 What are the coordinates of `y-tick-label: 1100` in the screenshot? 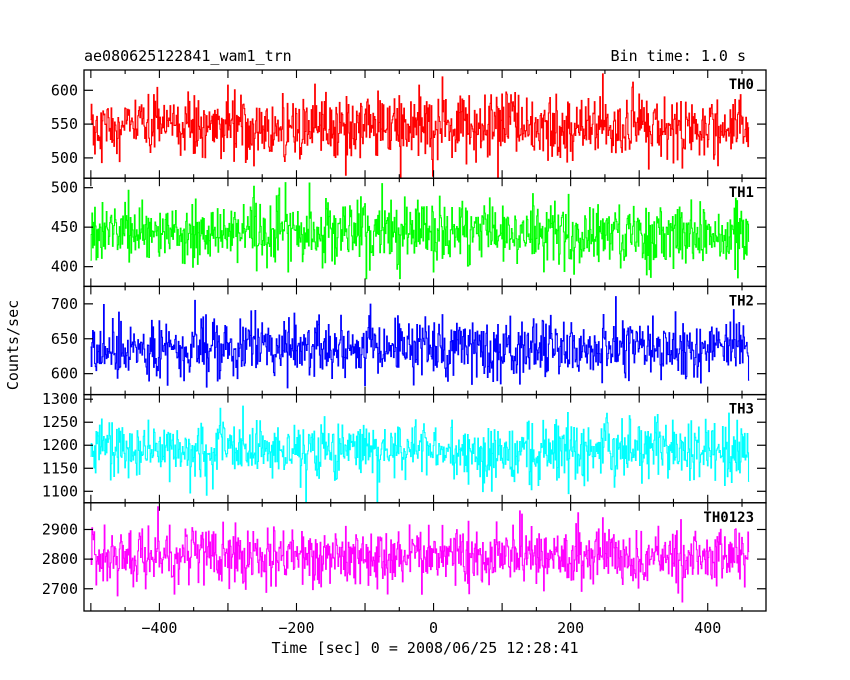 It's located at (60, 491).